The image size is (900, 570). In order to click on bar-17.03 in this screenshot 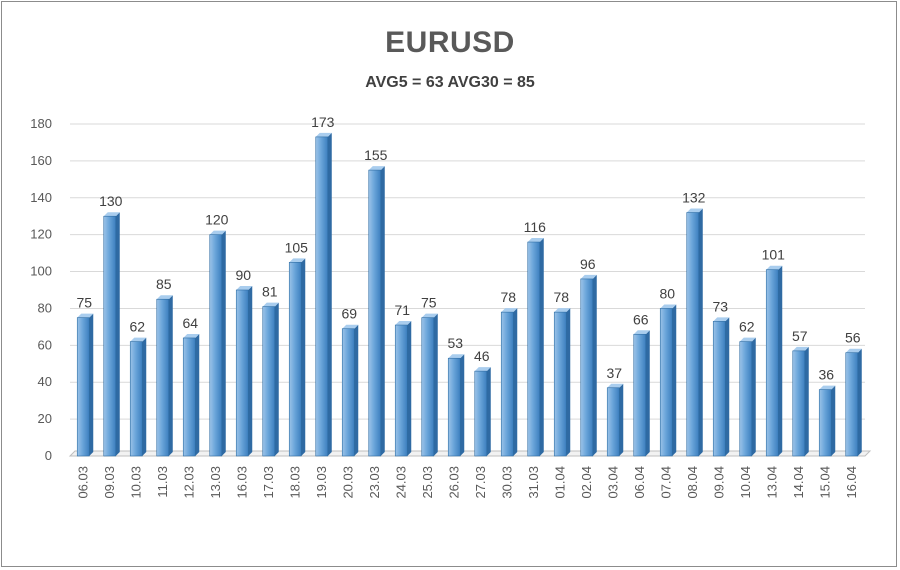, I will do `click(270, 379)`.